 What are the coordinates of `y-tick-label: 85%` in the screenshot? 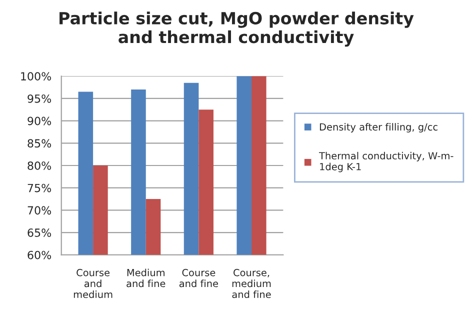 It's located at (40, 143).